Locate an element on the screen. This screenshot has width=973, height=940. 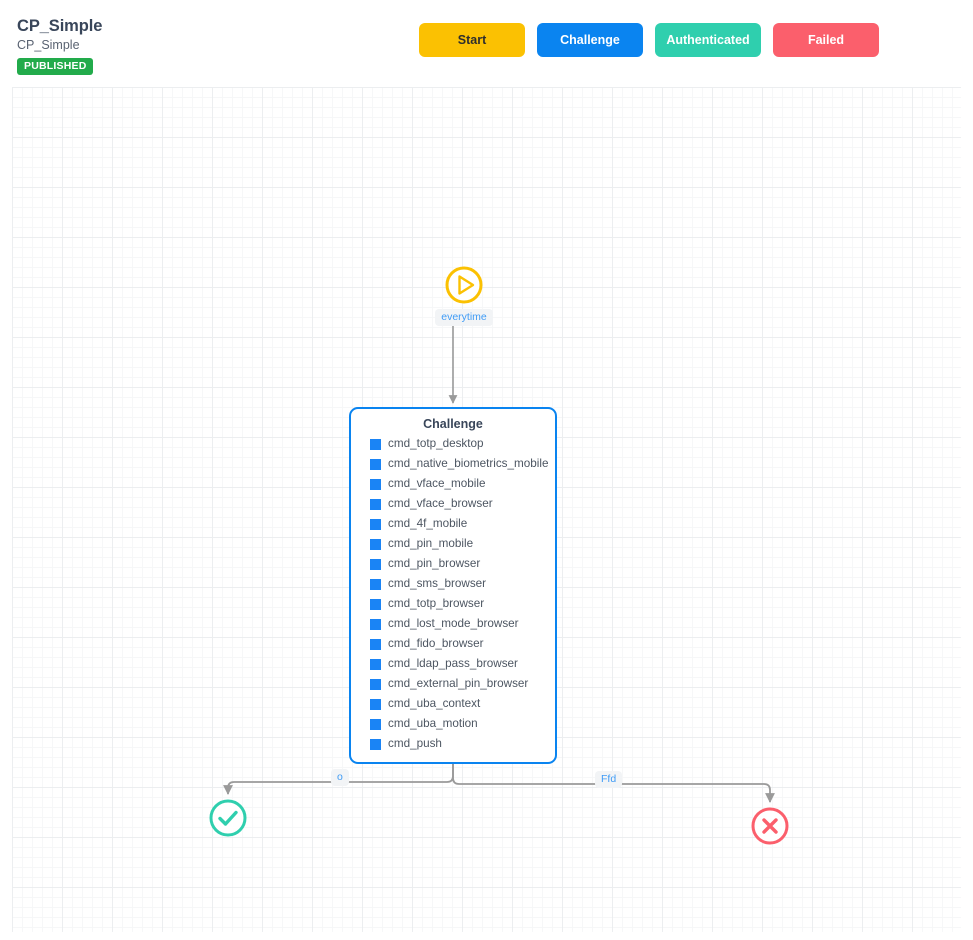
page-title: CP_Simple is located at coordinates (60, 26).